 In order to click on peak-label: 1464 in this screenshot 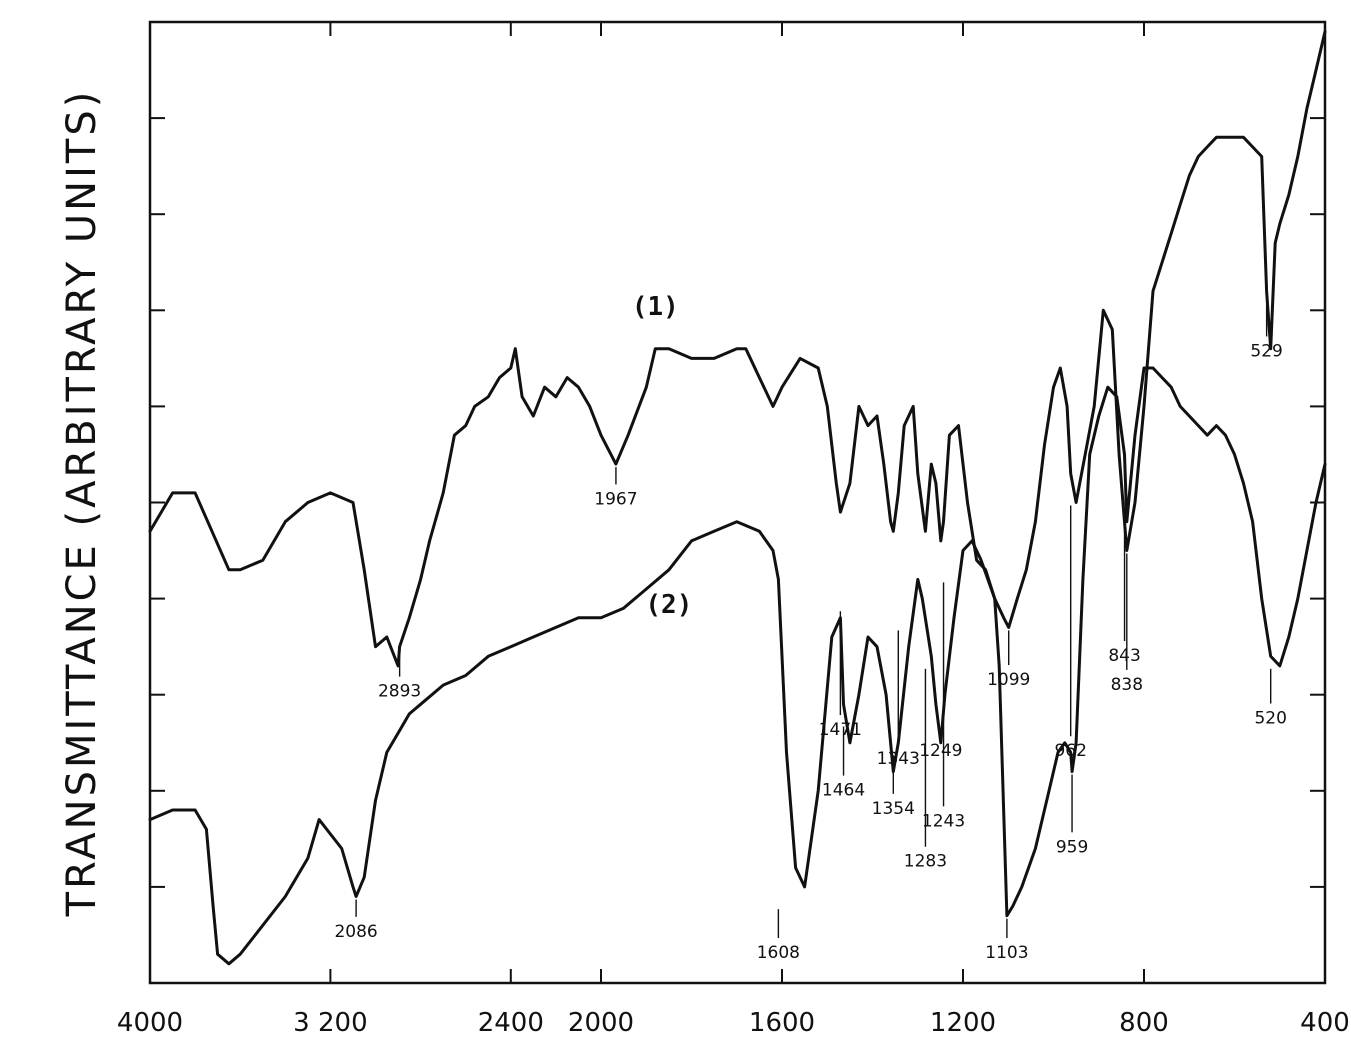, I will do `click(843, 791)`.